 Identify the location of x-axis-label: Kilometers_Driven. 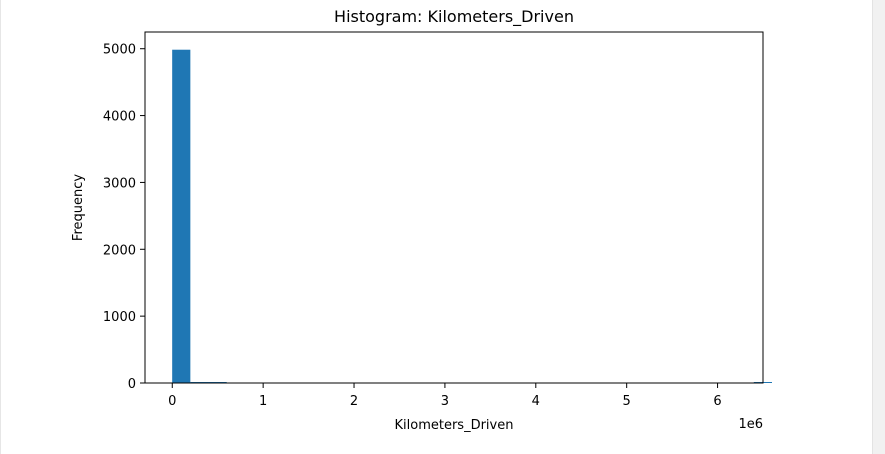
(454, 425).